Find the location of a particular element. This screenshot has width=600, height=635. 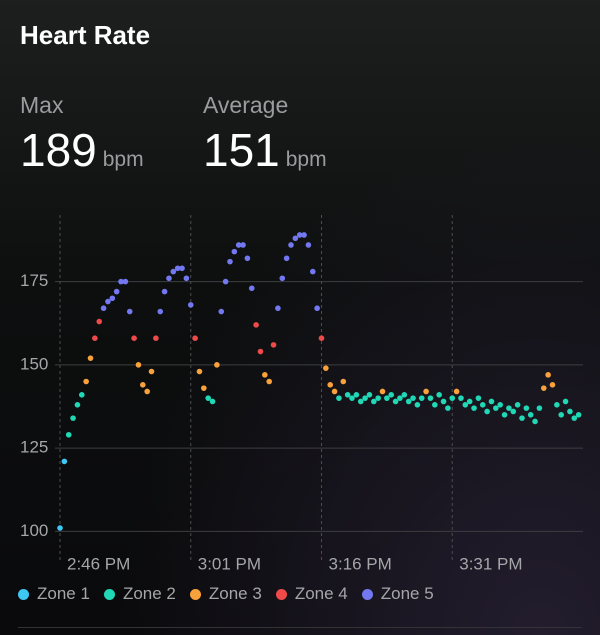

legend-item: Zone 2 is located at coordinates (139, 594).